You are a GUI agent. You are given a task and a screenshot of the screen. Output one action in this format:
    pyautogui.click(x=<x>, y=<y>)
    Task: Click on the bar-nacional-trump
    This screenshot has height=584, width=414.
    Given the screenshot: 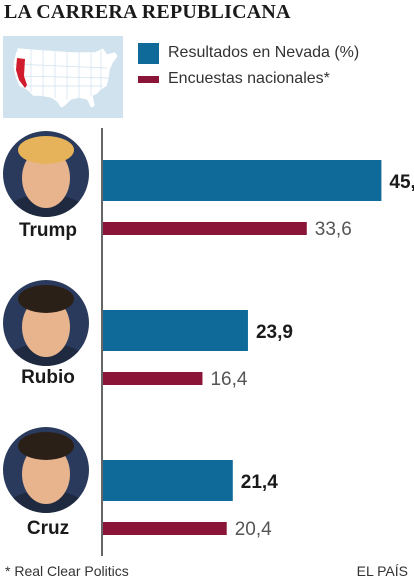 What is the action you would take?
    pyautogui.click(x=205, y=228)
    